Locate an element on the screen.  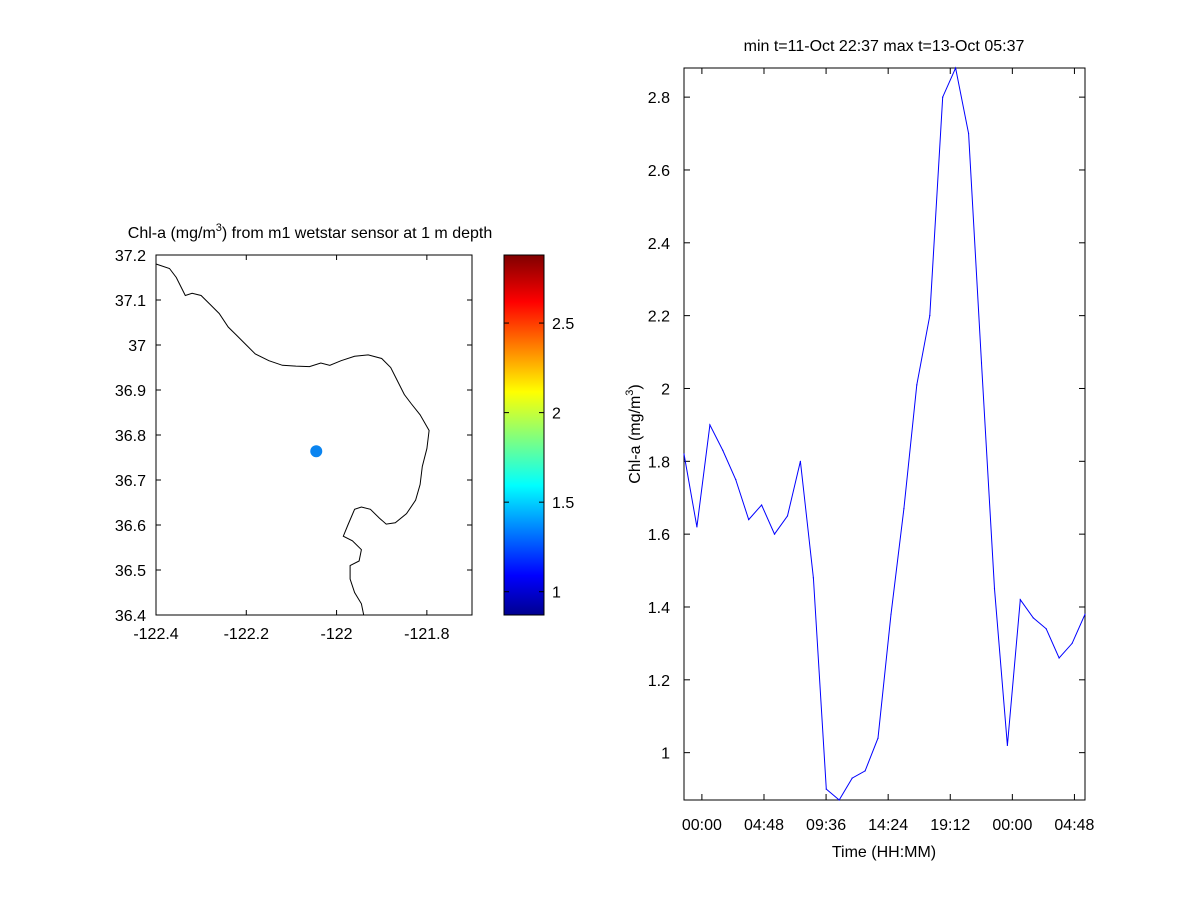
chart-xtick-label: 14:24 is located at coordinates (888, 825).